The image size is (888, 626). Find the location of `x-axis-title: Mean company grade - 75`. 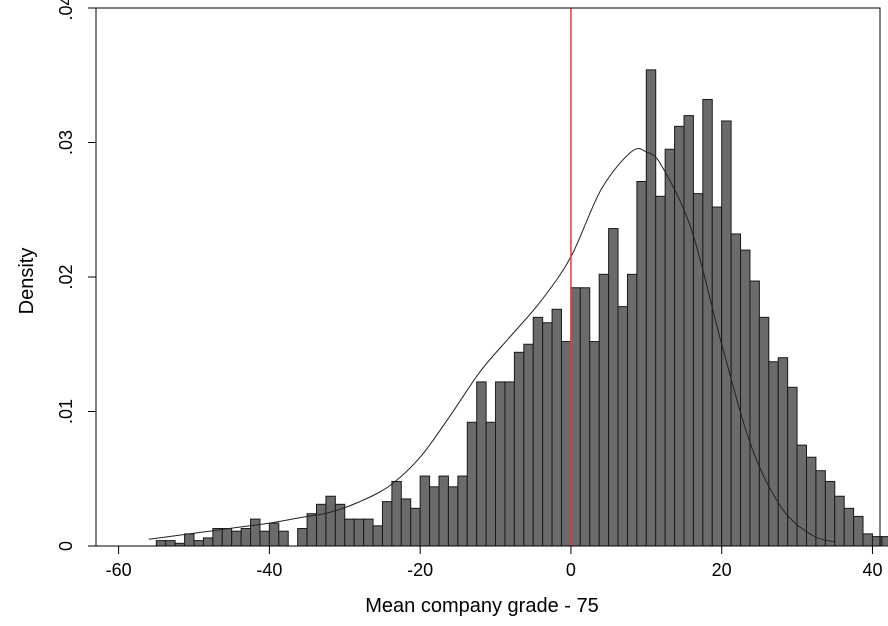

x-axis-title: Mean company grade - 75 is located at coordinates (481, 606).